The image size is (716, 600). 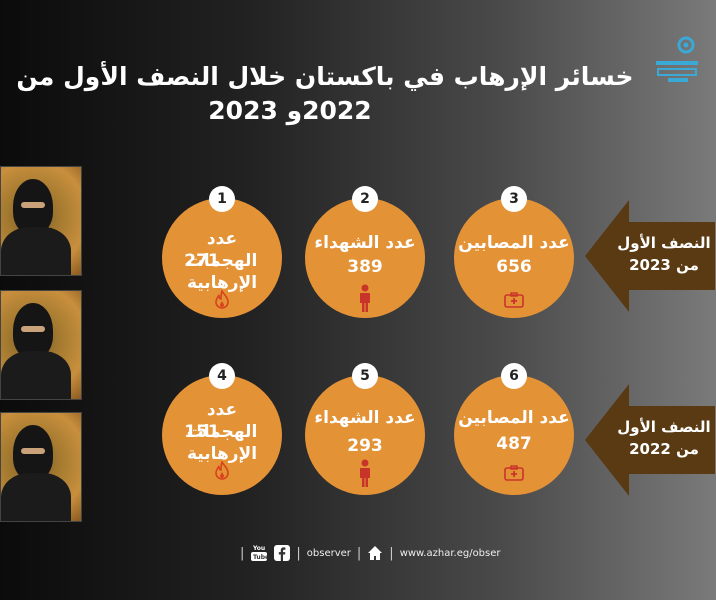 What do you see at coordinates (365, 446) in the screenshot?
I see `stat-value: 293` at bounding box center [365, 446].